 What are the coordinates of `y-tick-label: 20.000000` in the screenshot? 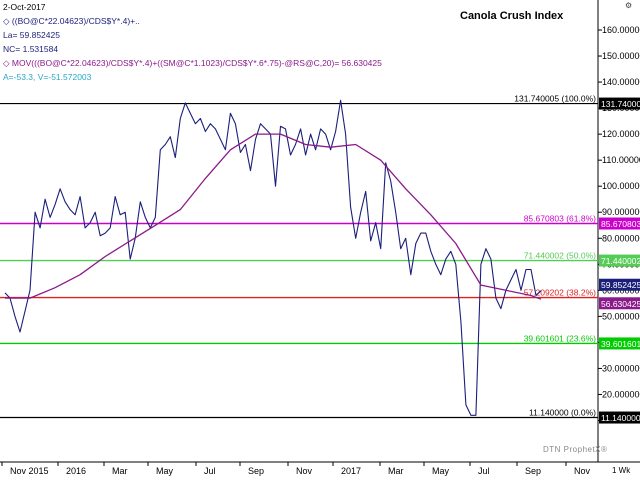 It's located at (621, 394).